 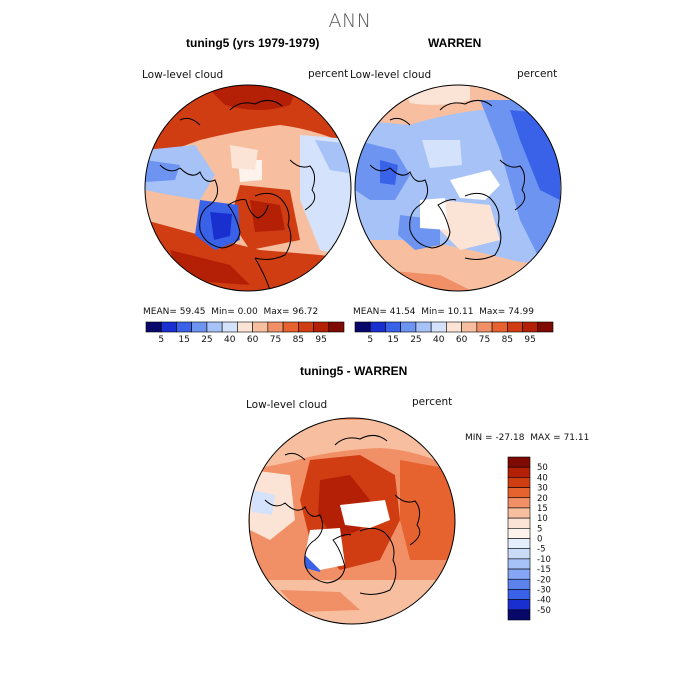 What do you see at coordinates (183, 75) in the screenshot?
I see `panel1-field-label: Low-level cloud` at bounding box center [183, 75].